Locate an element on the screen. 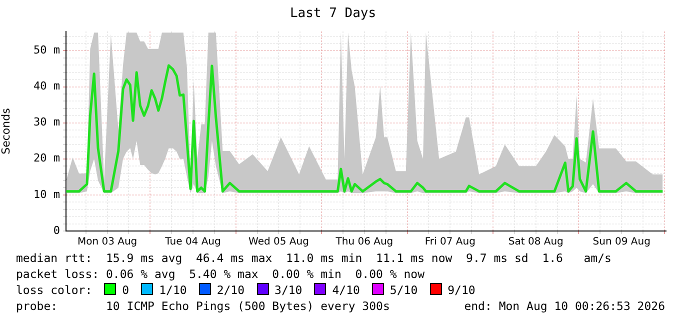 The height and width of the screenshot is (315, 697). text: 3/10 is located at coordinates (288, 290).